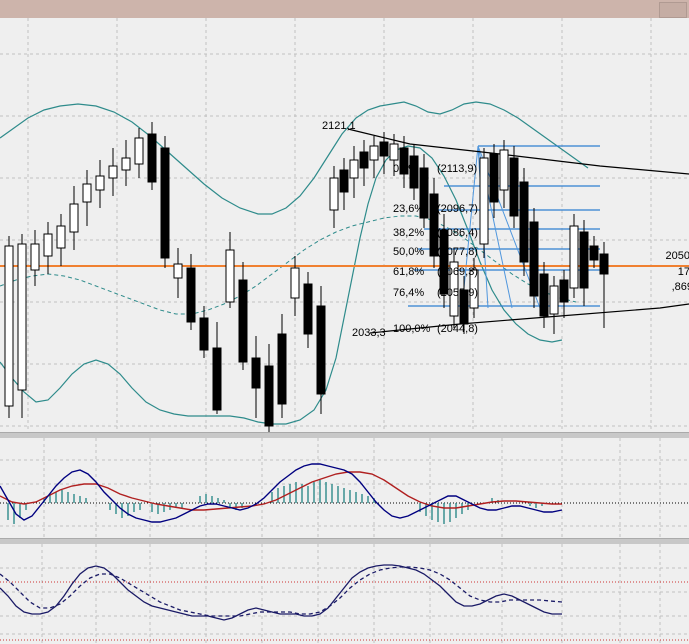 The image size is (689, 644). I want to click on stoch-threshold-lines, so click(344, 611).